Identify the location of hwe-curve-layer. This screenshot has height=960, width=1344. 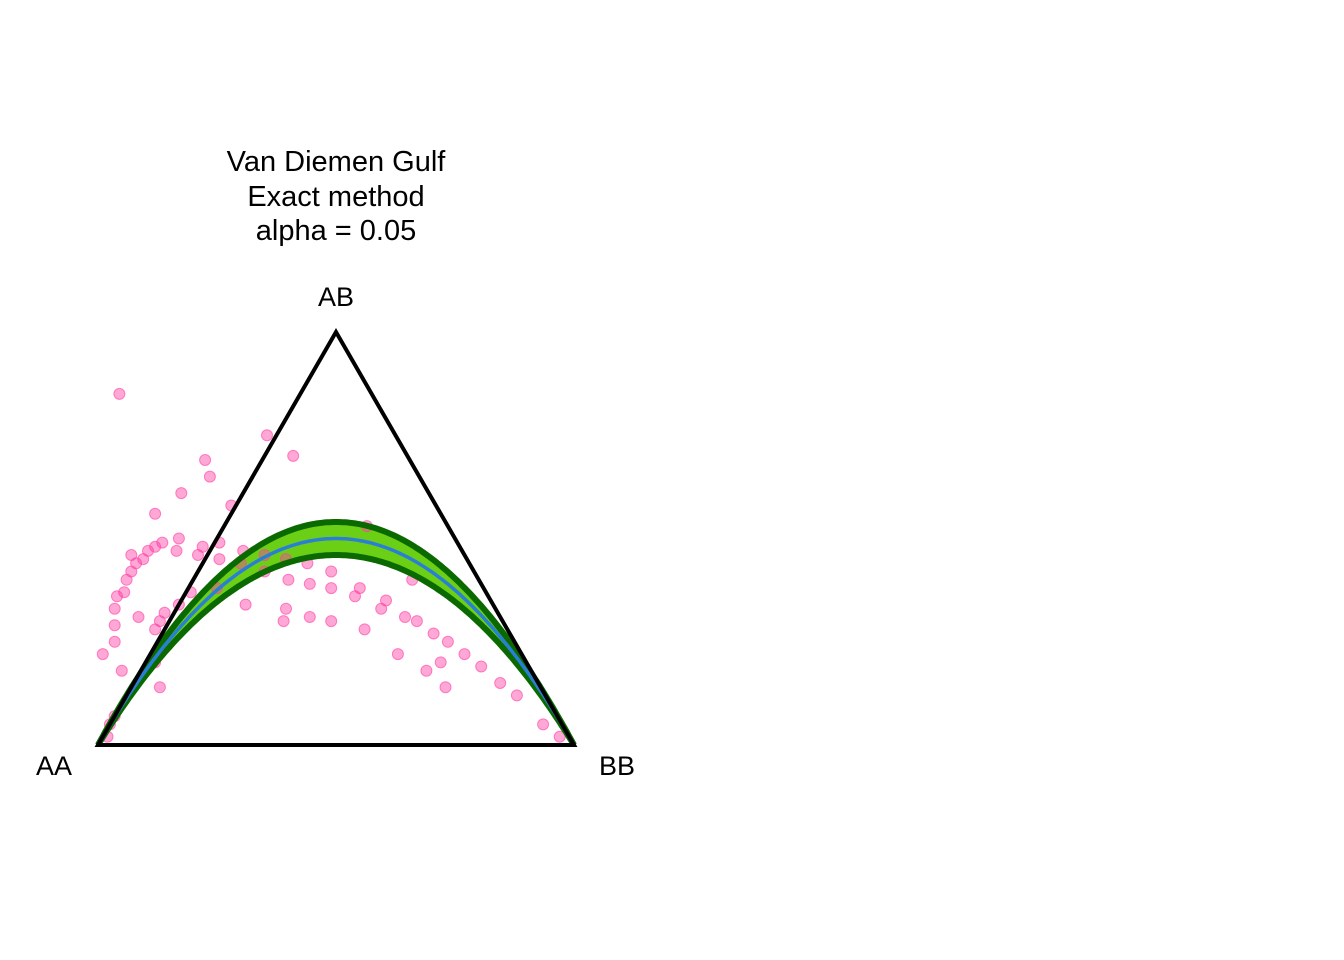
(336, 633).